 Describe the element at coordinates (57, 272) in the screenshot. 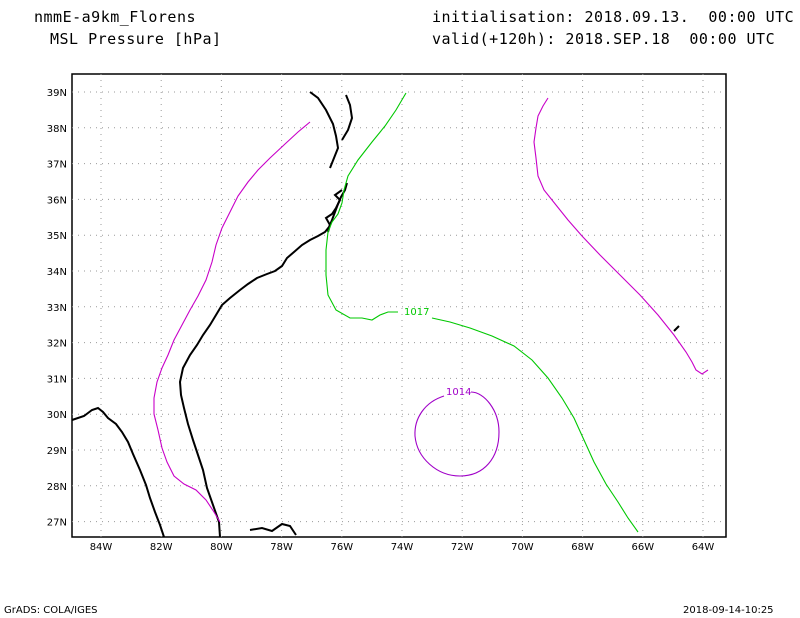

I see `lat-tick-label: 34N` at that location.